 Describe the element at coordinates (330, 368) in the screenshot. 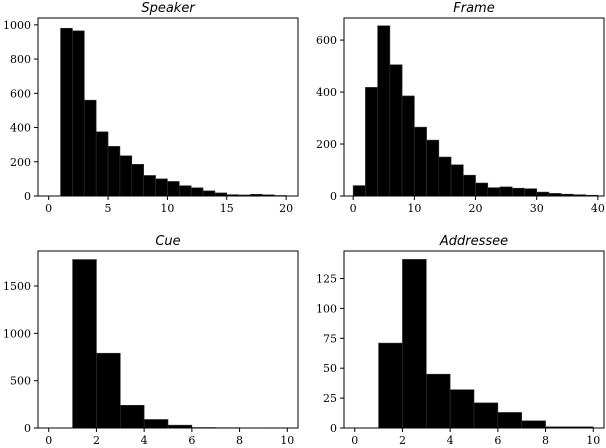

I see `y-tick-label: 50` at that location.